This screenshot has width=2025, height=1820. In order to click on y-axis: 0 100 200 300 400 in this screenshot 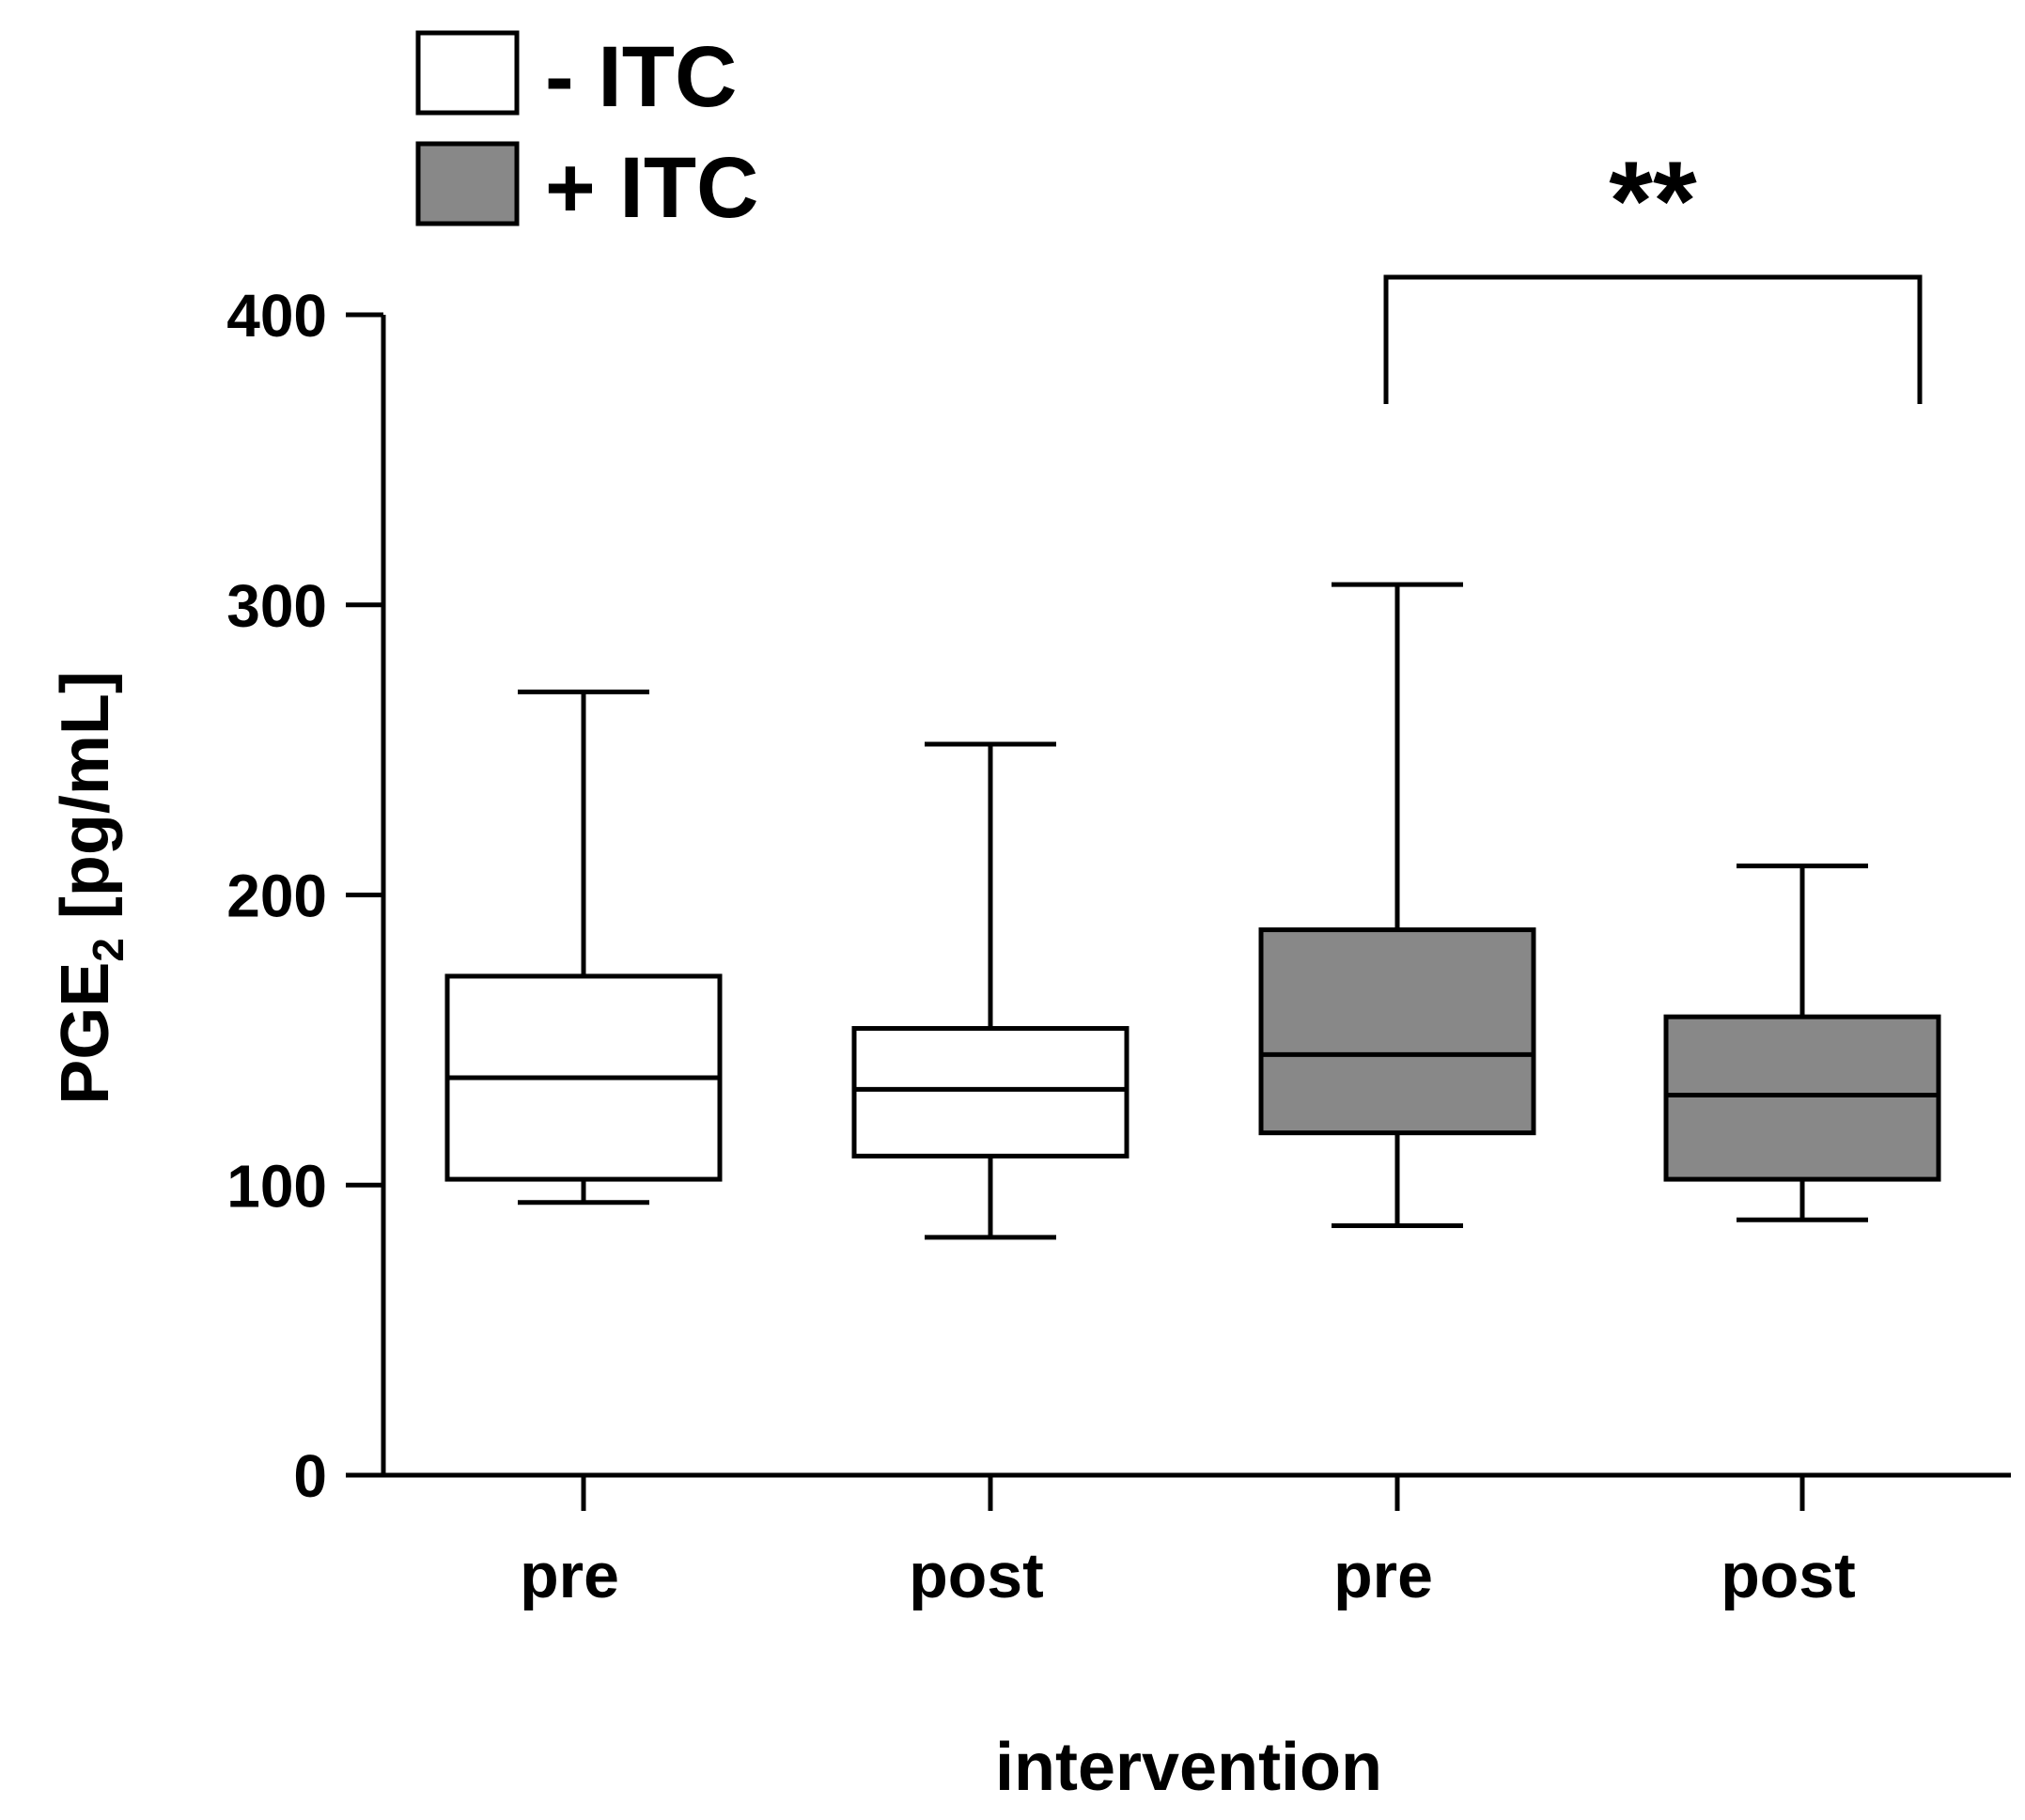, I will do `click(306, 896)`.